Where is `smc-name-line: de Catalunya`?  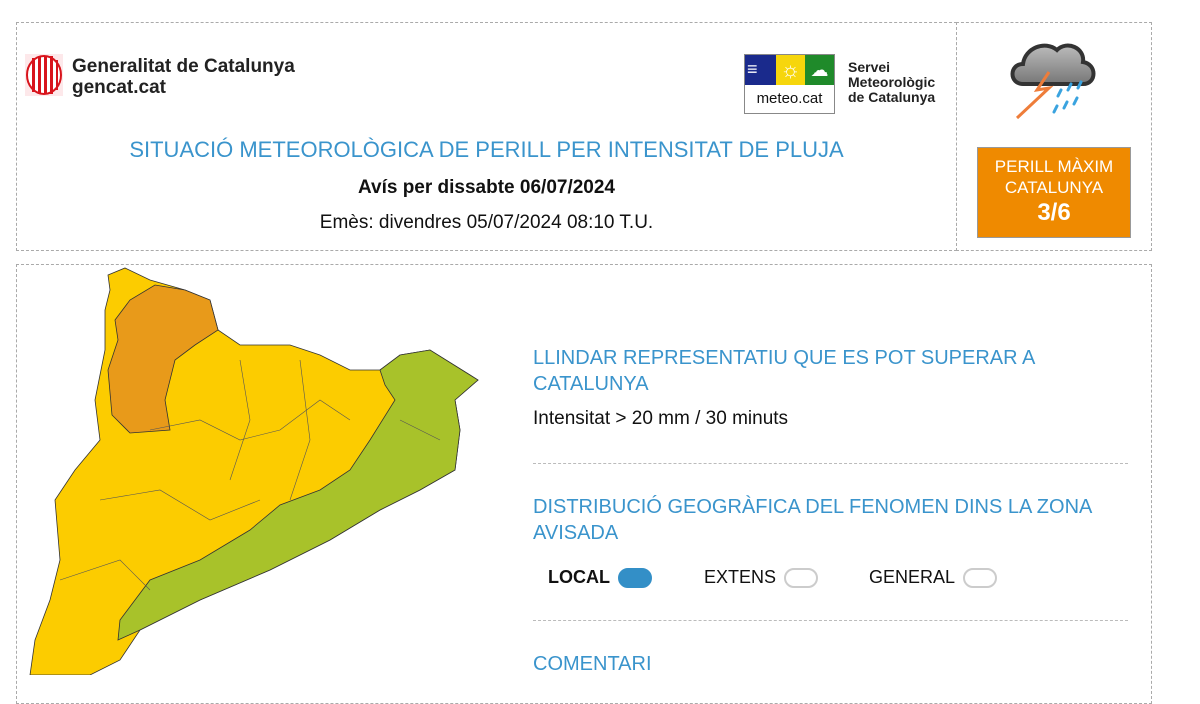
smc-name-line: de Catalunya is located at coordinates (892, 97).